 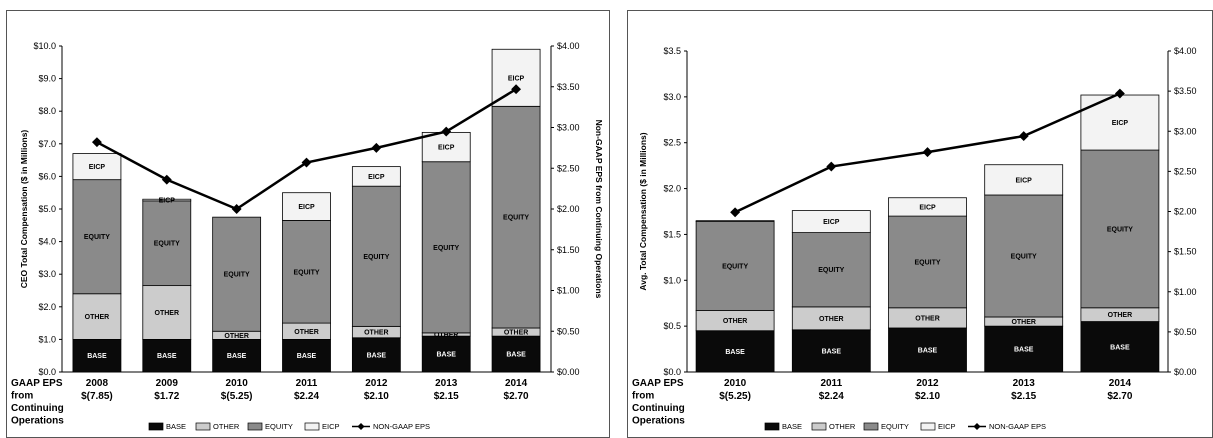 What do you see at coordinates (672, 97) in the screenshot?
I see `left-tick-label: $3.0` at bounding box center [672, 97].